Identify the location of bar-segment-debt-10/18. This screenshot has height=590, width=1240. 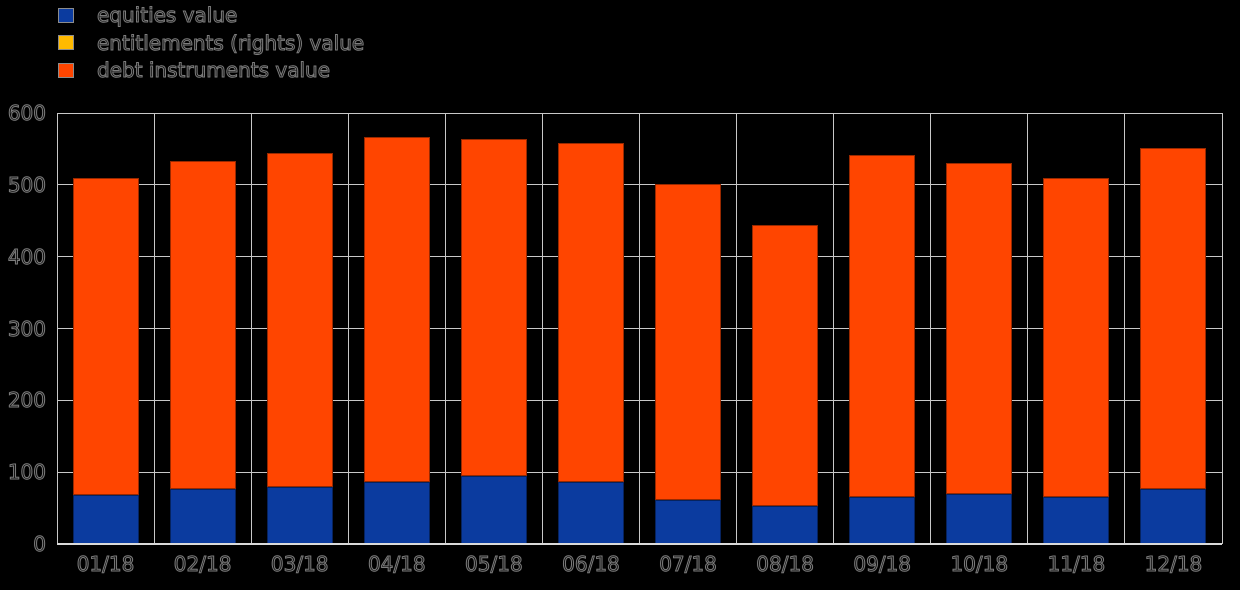
(979, 328).